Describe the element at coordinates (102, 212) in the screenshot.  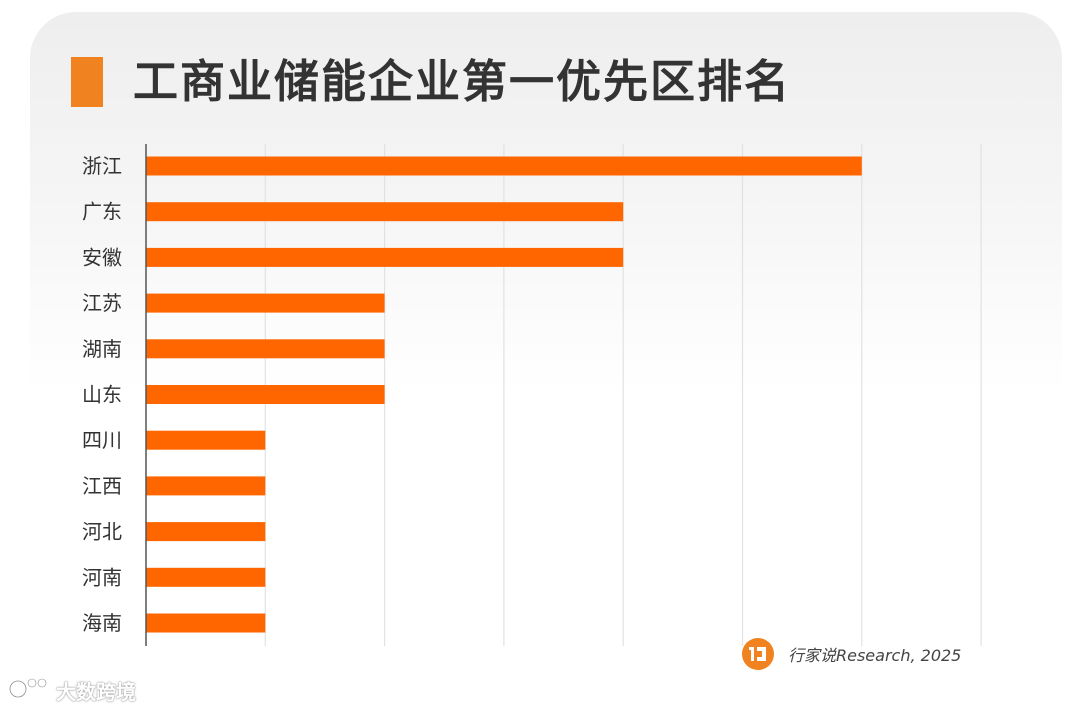
I see `category-label-2: 广东` at that location.